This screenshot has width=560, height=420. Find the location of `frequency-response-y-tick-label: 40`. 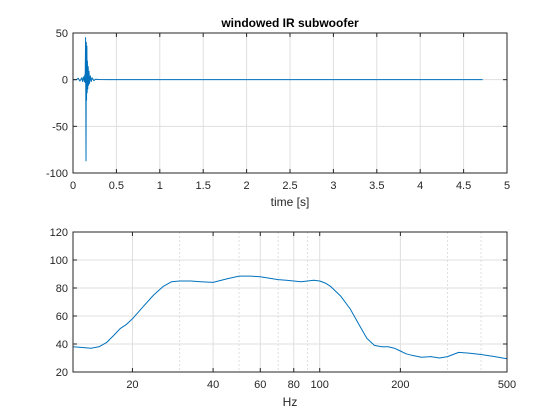

frequency-response-y-tick-label: 40 is located at coordinates (62, 345).